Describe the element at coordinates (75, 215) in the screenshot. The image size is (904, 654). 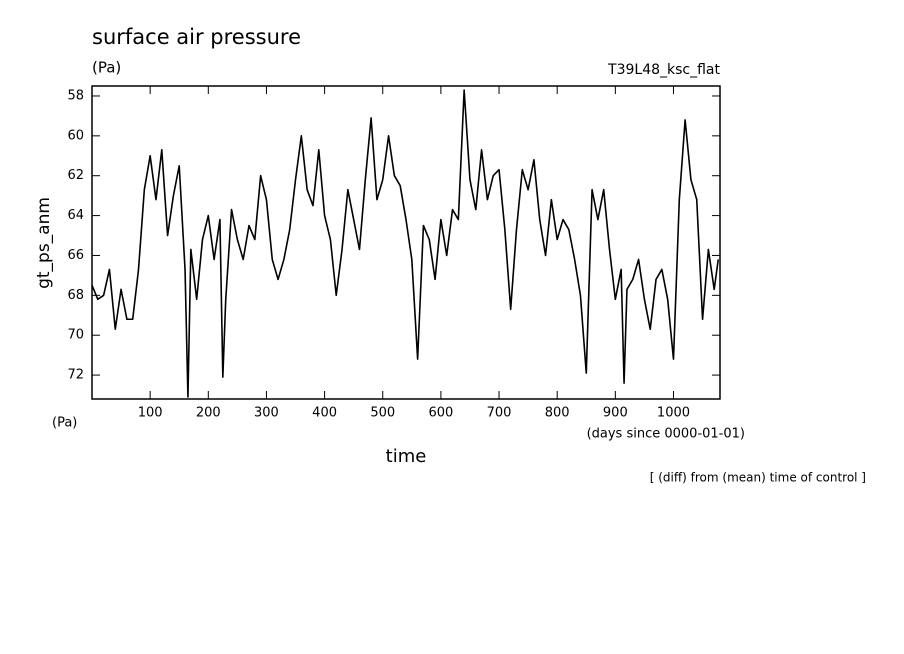
I see `y-tick-label: 64` at that location.